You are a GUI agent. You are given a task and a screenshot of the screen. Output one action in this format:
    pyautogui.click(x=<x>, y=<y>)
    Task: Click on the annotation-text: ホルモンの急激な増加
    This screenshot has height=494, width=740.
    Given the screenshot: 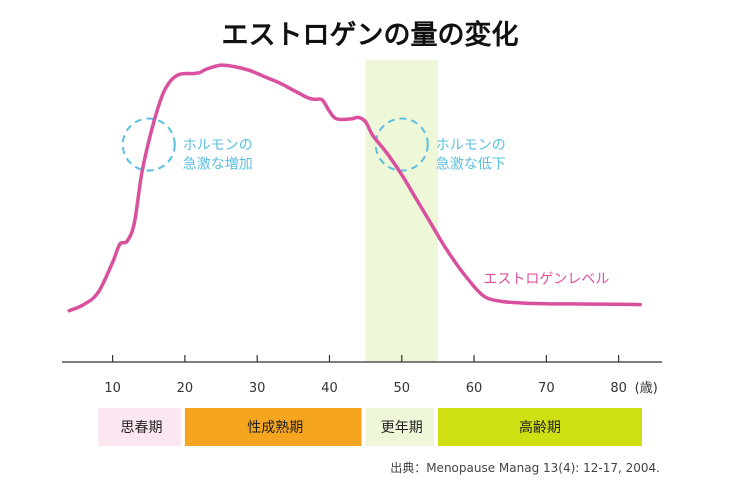 What is the action you would take?
    pyautogui.click(x=218, y=155)
    